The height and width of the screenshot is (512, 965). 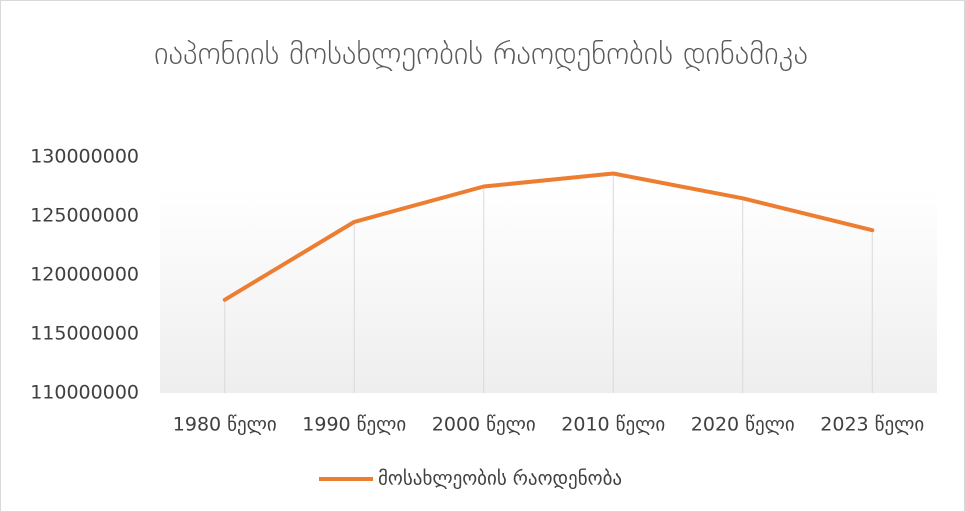 I want to click on y-tick-label: 115000000, so click(x=84, y=334).